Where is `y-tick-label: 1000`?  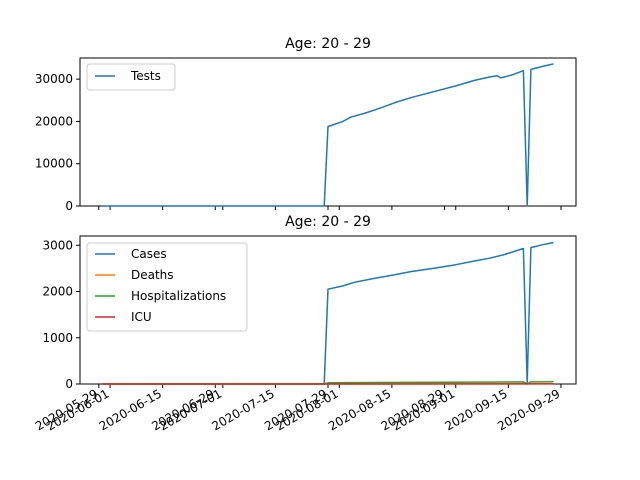
y-tick-label: 1000 is located at coordinates (57, 338).